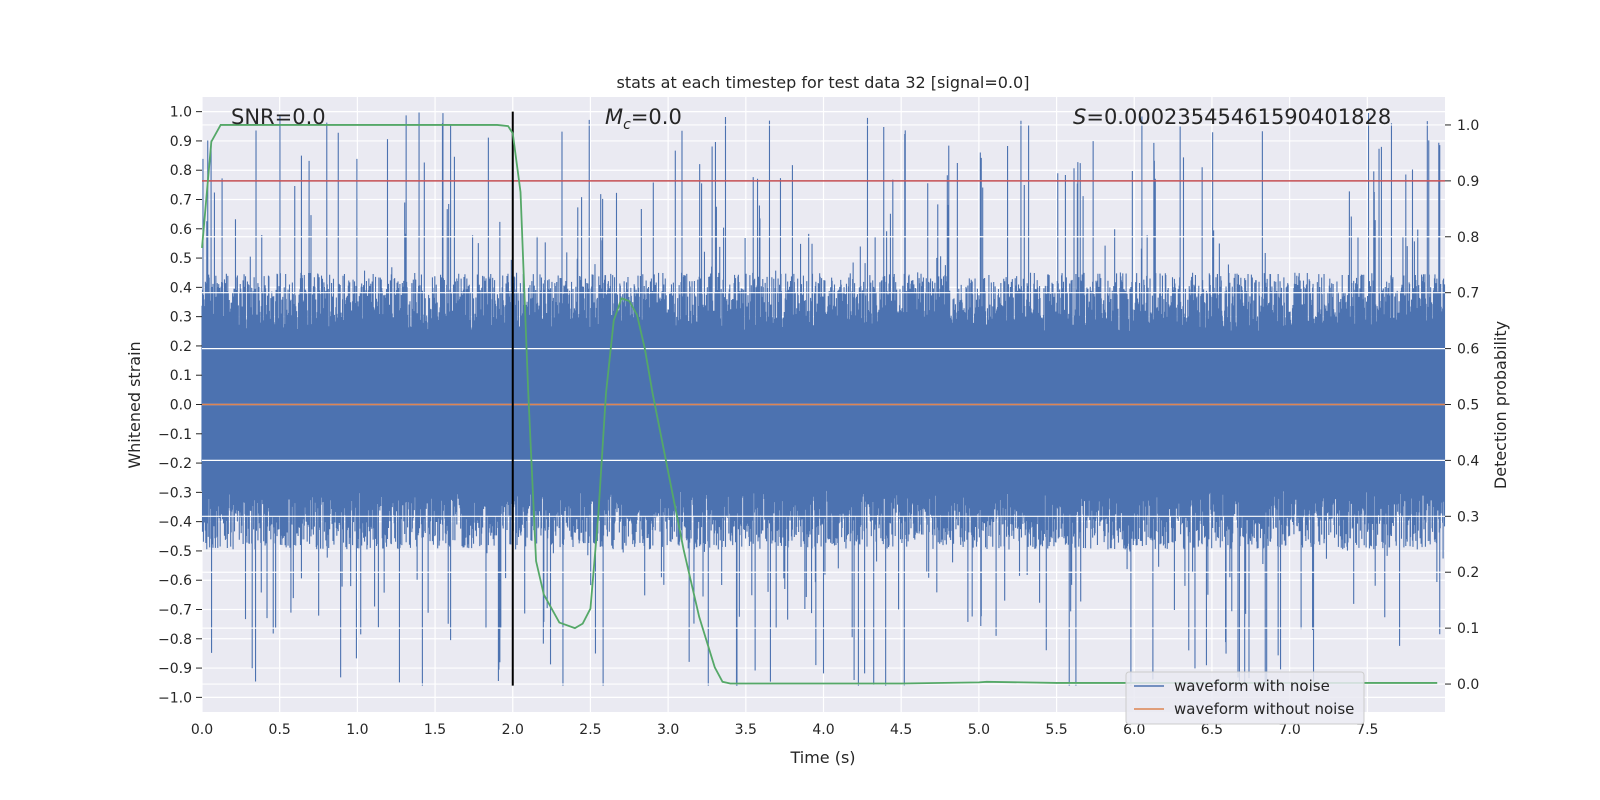  What do you see at coordinates (627, 125) in the screenshot?
I see `chirp-mass-subscript: c` at bounding box center [627, 125].